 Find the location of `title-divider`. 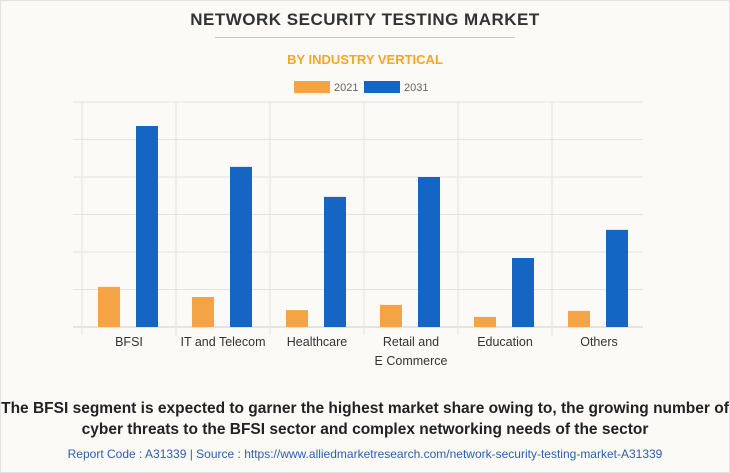

title-divider is located at coordinates (365, 37).